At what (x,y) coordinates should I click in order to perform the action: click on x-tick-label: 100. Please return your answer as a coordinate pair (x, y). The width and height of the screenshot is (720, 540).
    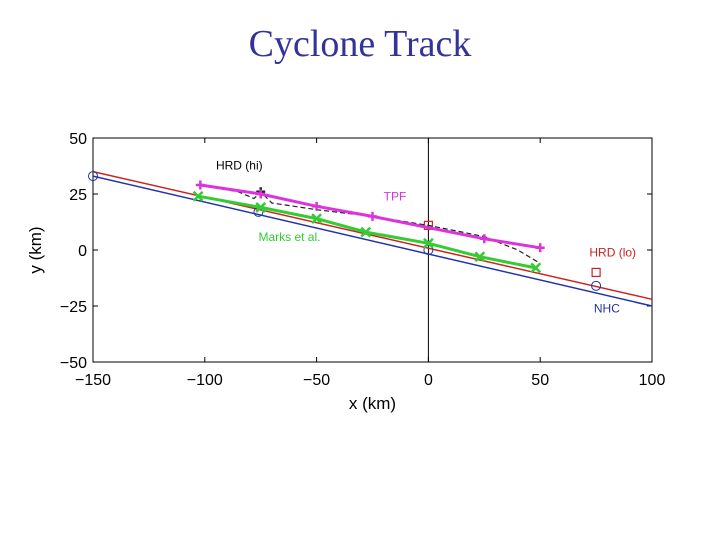
    Looking at the image, I should click on (652, 380).